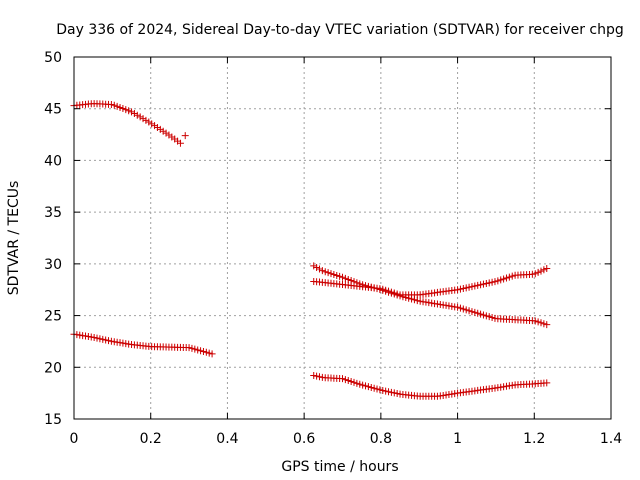 The width and height of the screenshot is (640, 480). Describe the element at coordinates (151, 439) in the screenshot. I see `x-tick-label: 0.2` at that location.